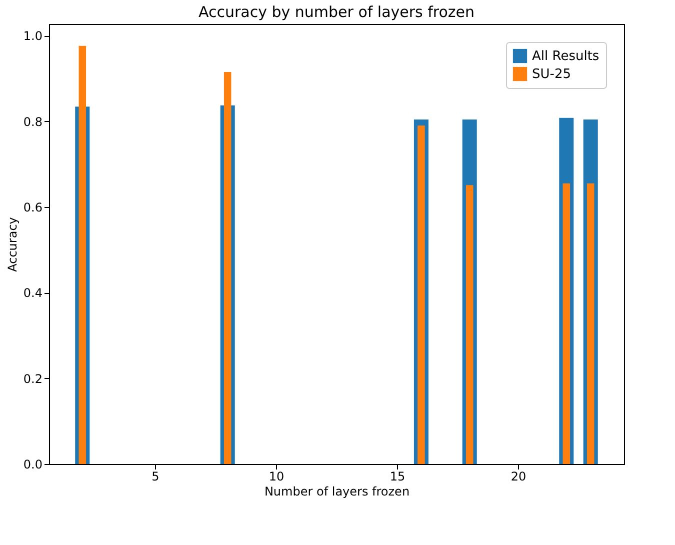  Describe the element at coordinates (398, 477) in the screenshot. I see `x-tick-label: 15` at that location.